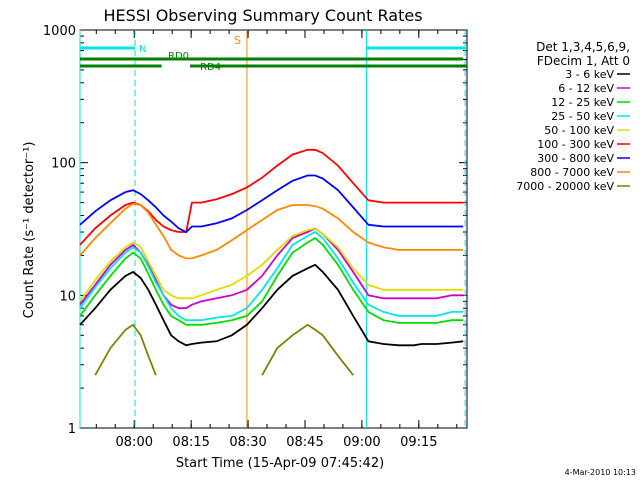  Describe the element at coordinates (572, 172) in the screenshot. I see `legend-entry-label: 800 - 7000 keV` at that location.